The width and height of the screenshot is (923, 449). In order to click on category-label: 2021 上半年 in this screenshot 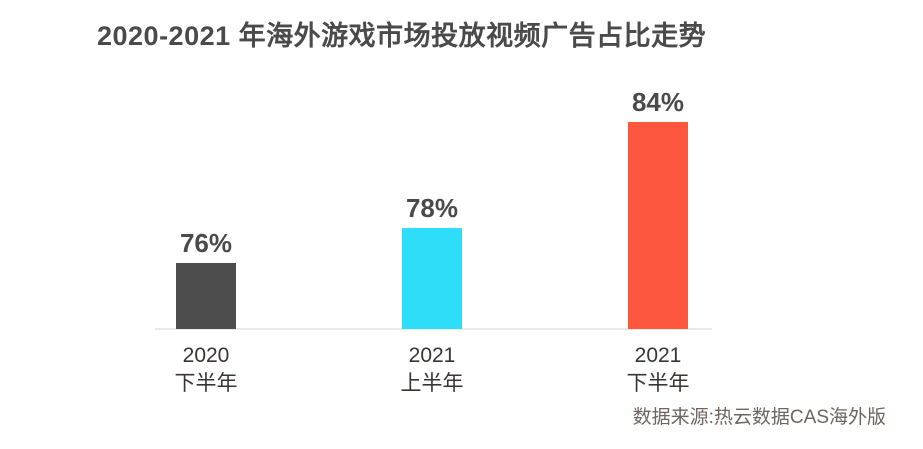, I will do `click(432, 370)`.